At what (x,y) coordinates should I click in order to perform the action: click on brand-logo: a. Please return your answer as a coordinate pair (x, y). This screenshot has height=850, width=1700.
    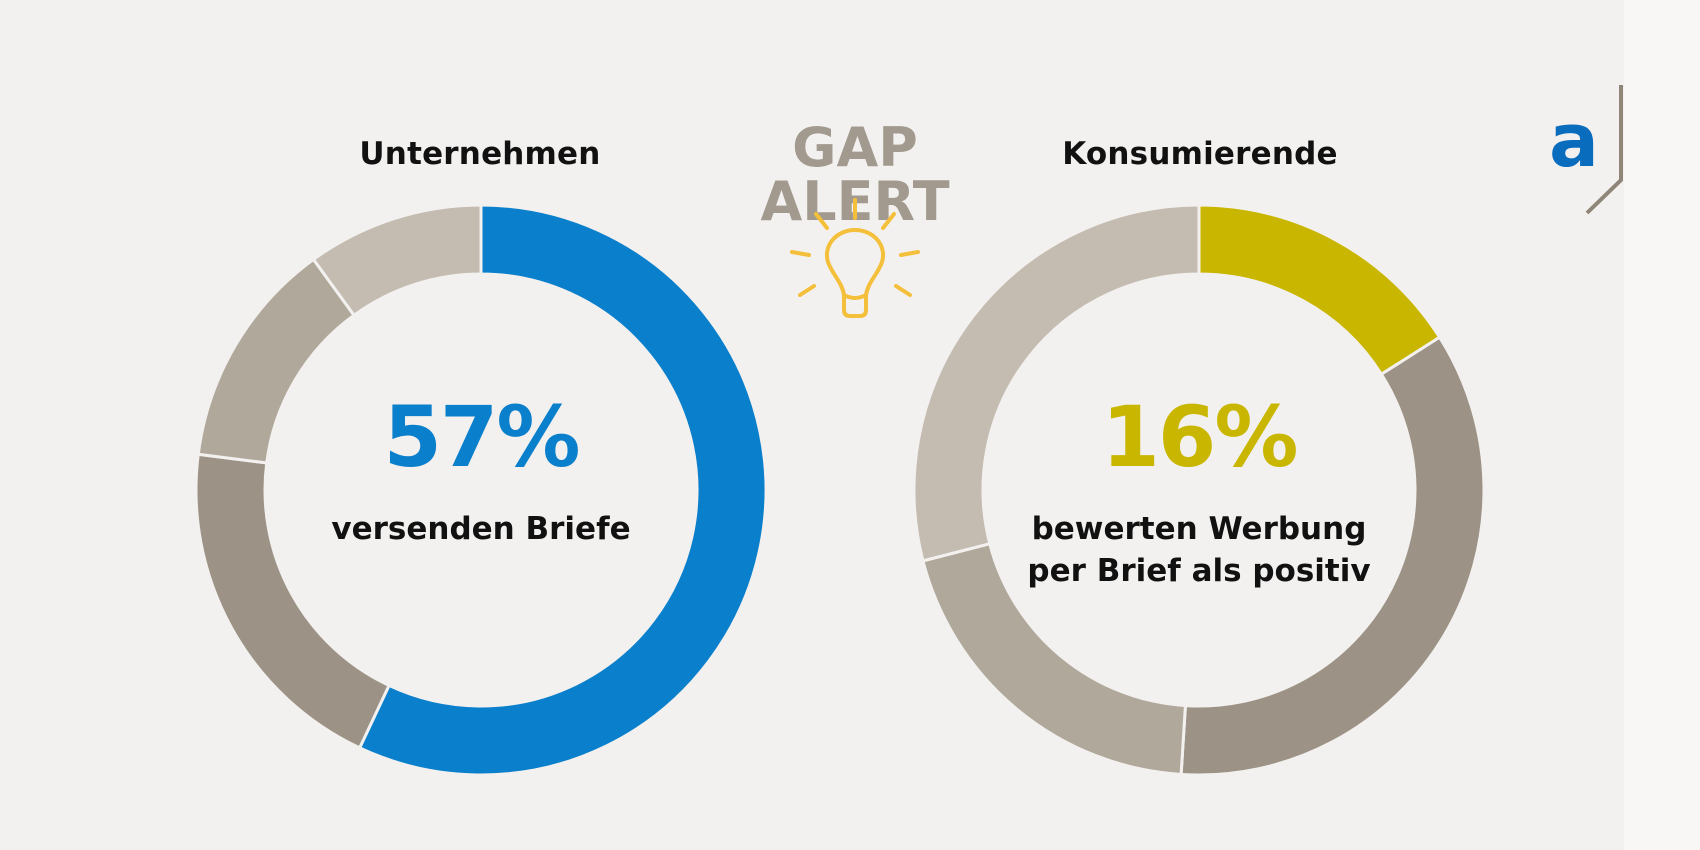
    Looking at the image, I should click on (1585, 150).